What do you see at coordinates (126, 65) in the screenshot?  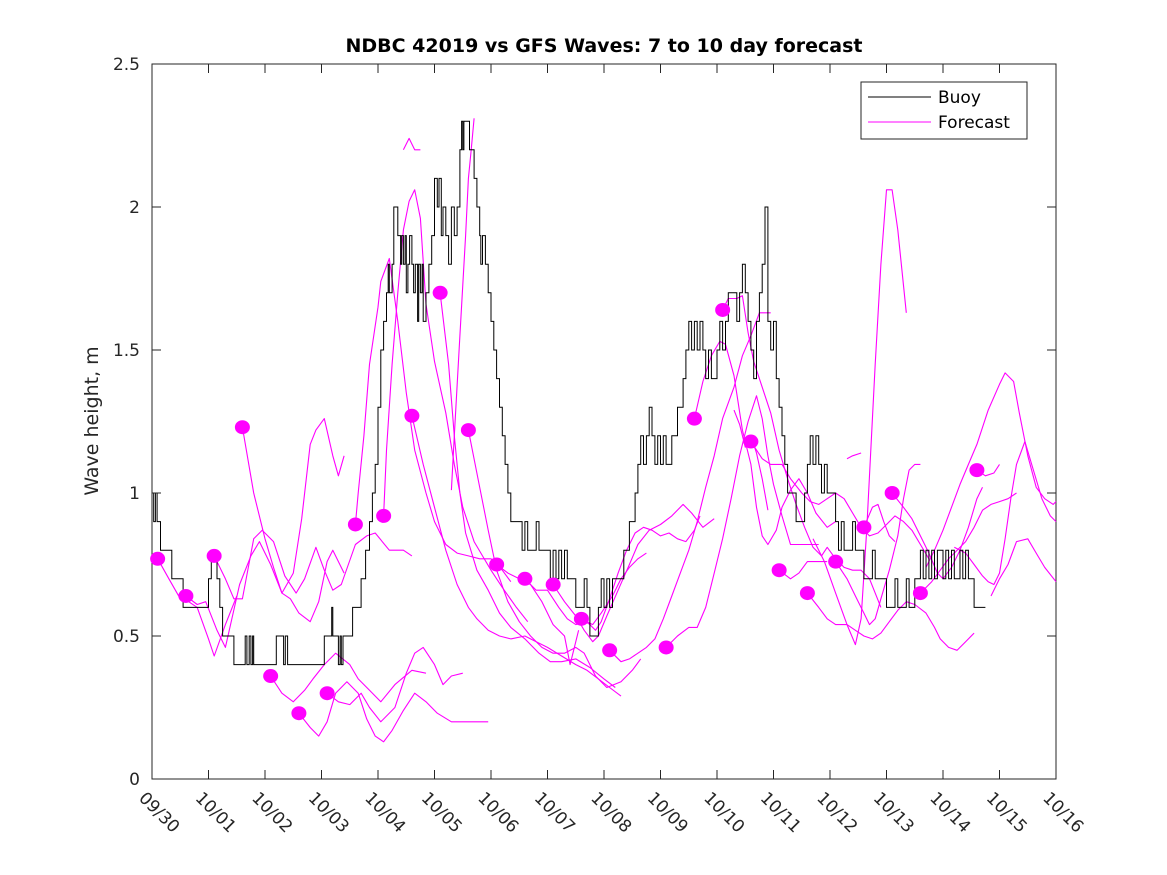 I see `y-tick-label: 2.5` at bounding box center [126, 65].